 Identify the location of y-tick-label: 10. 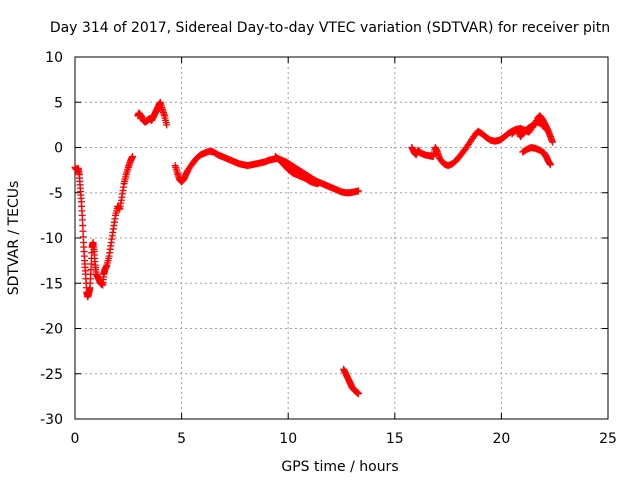
(54, 58).